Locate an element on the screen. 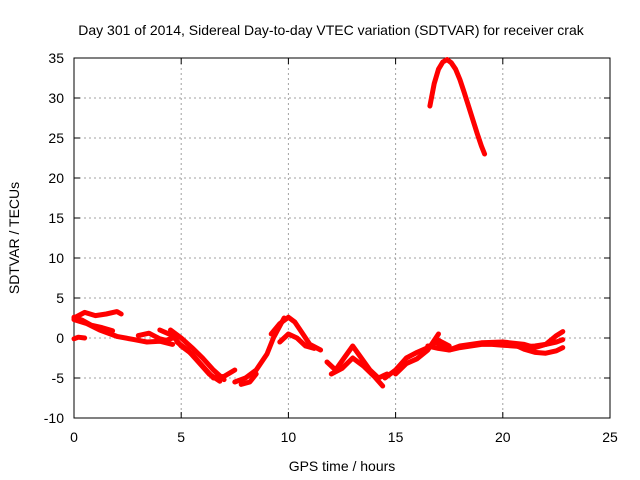  series-line-sat-j is located at coordinates (248, 379).